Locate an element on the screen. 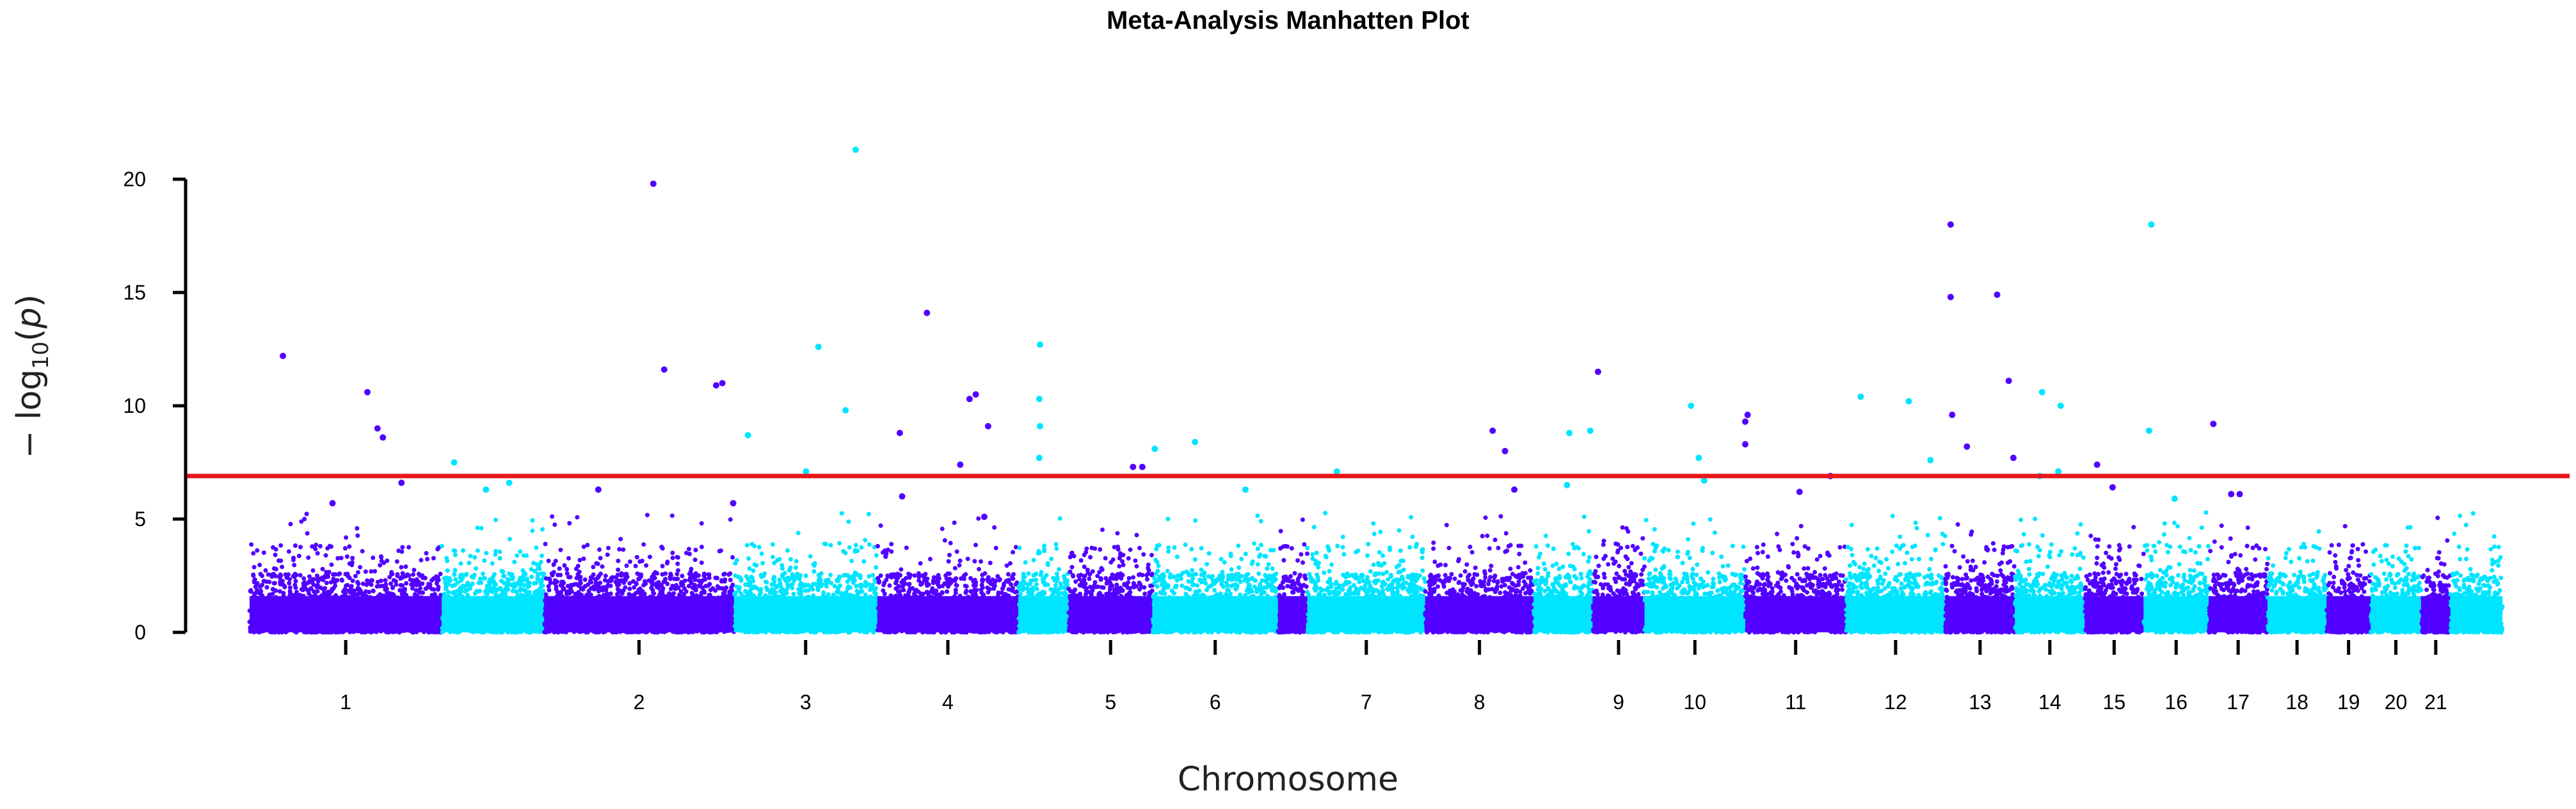 Image resolution: width=2576 pixels, height=809 pixels. y-tick-label: 10 is located at coordinates (134, 406).